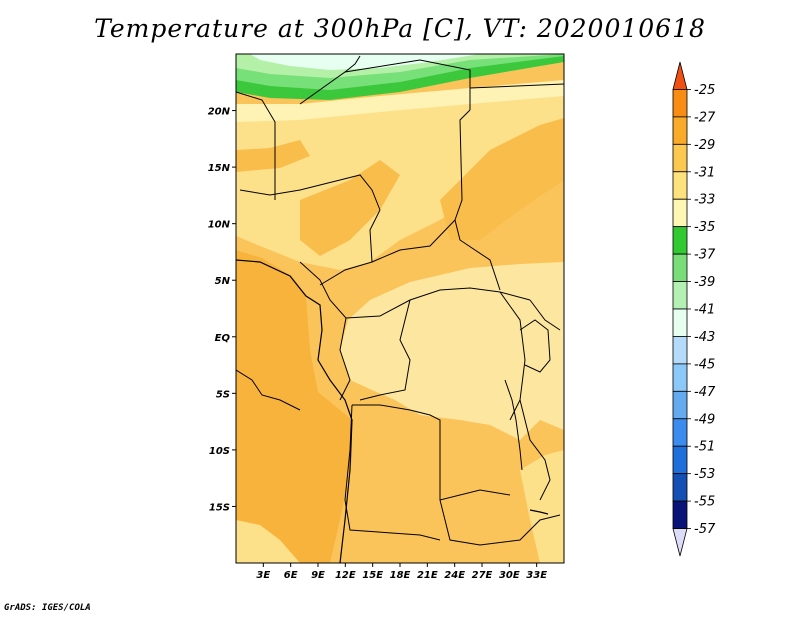 Image resolution: width=800 pixels, height=618 pixels. I want to click on lon-tick-label: 18E, so click(400, 575).